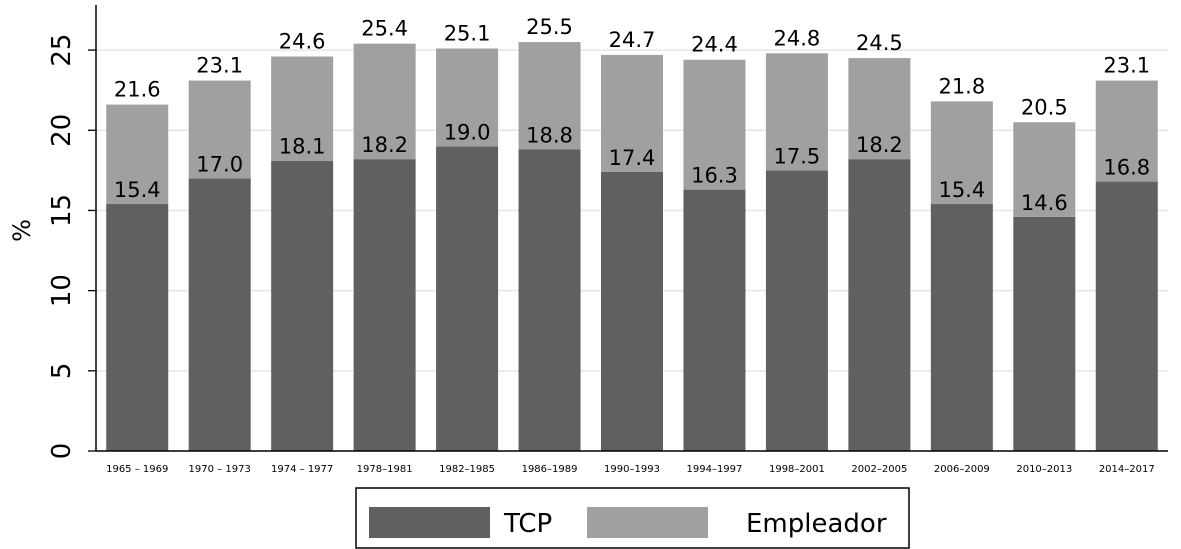 This screenshot has height=549, width=1181. Describe the element at coordinates (62, 130) in the screenshot. I see `y-tick-label: 20` at that location.